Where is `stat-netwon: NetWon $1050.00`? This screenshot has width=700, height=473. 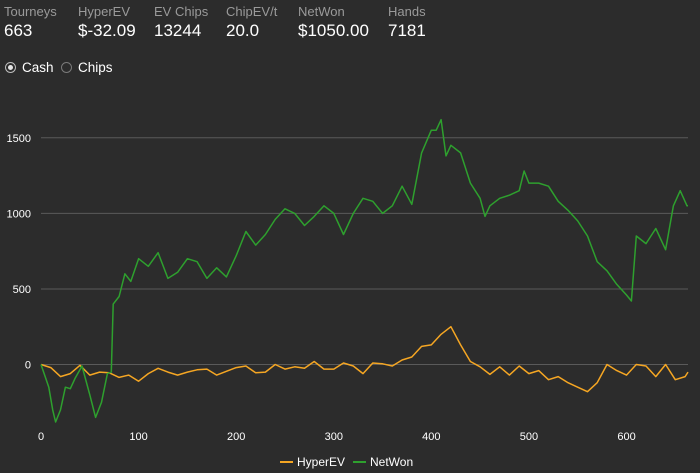 stat-netwon: NetWon $1050.00 is located at coordinates (333, 22).